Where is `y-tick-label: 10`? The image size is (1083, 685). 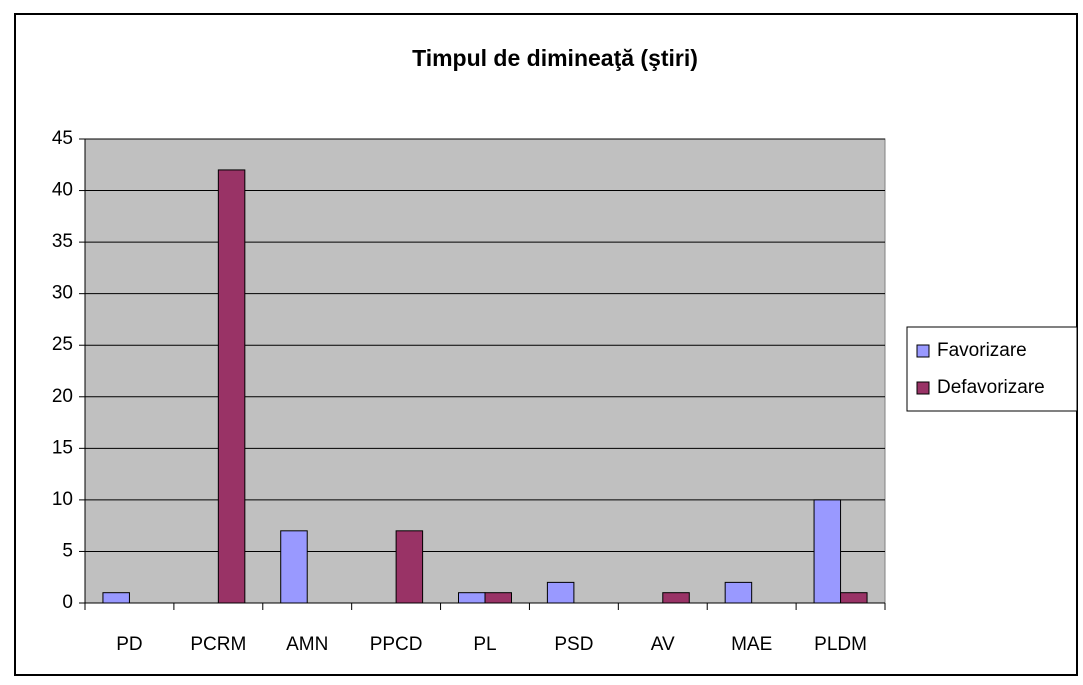
y-tick-label: 10 is located at coordinates (62, 499).